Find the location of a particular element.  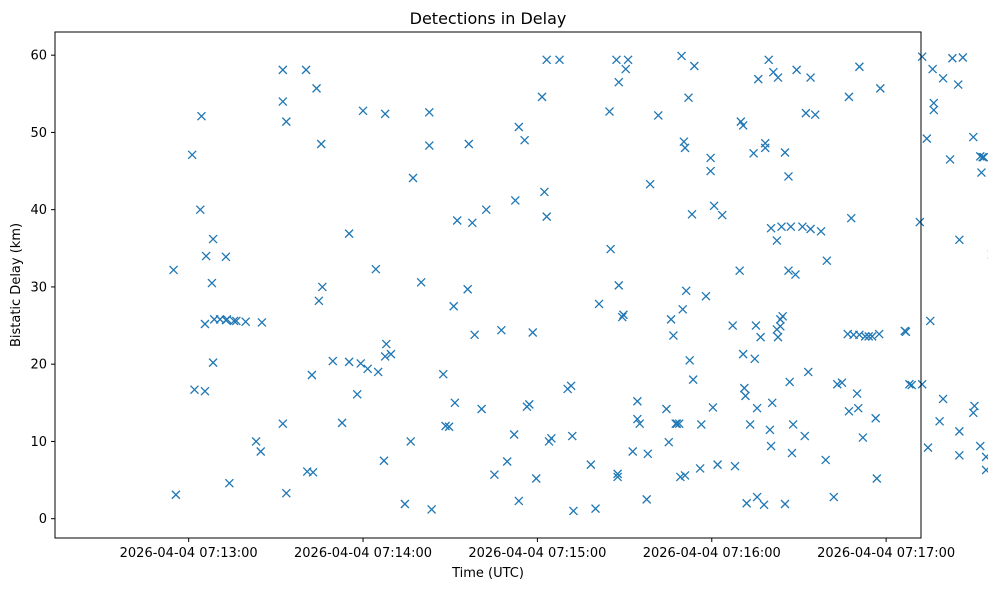

x-tick-label: 2026-04-04 07:17:00 is located at coordinates (886, 553).